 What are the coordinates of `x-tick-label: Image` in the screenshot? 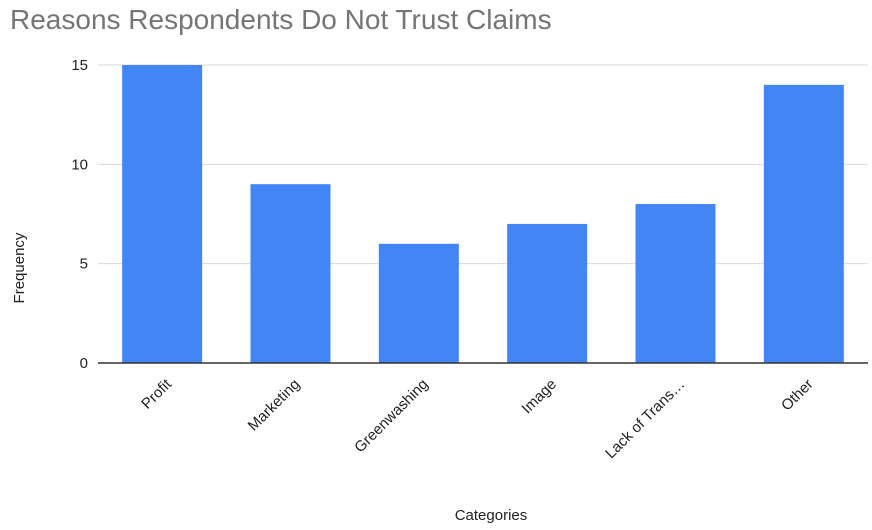 It's located at (539, 397).